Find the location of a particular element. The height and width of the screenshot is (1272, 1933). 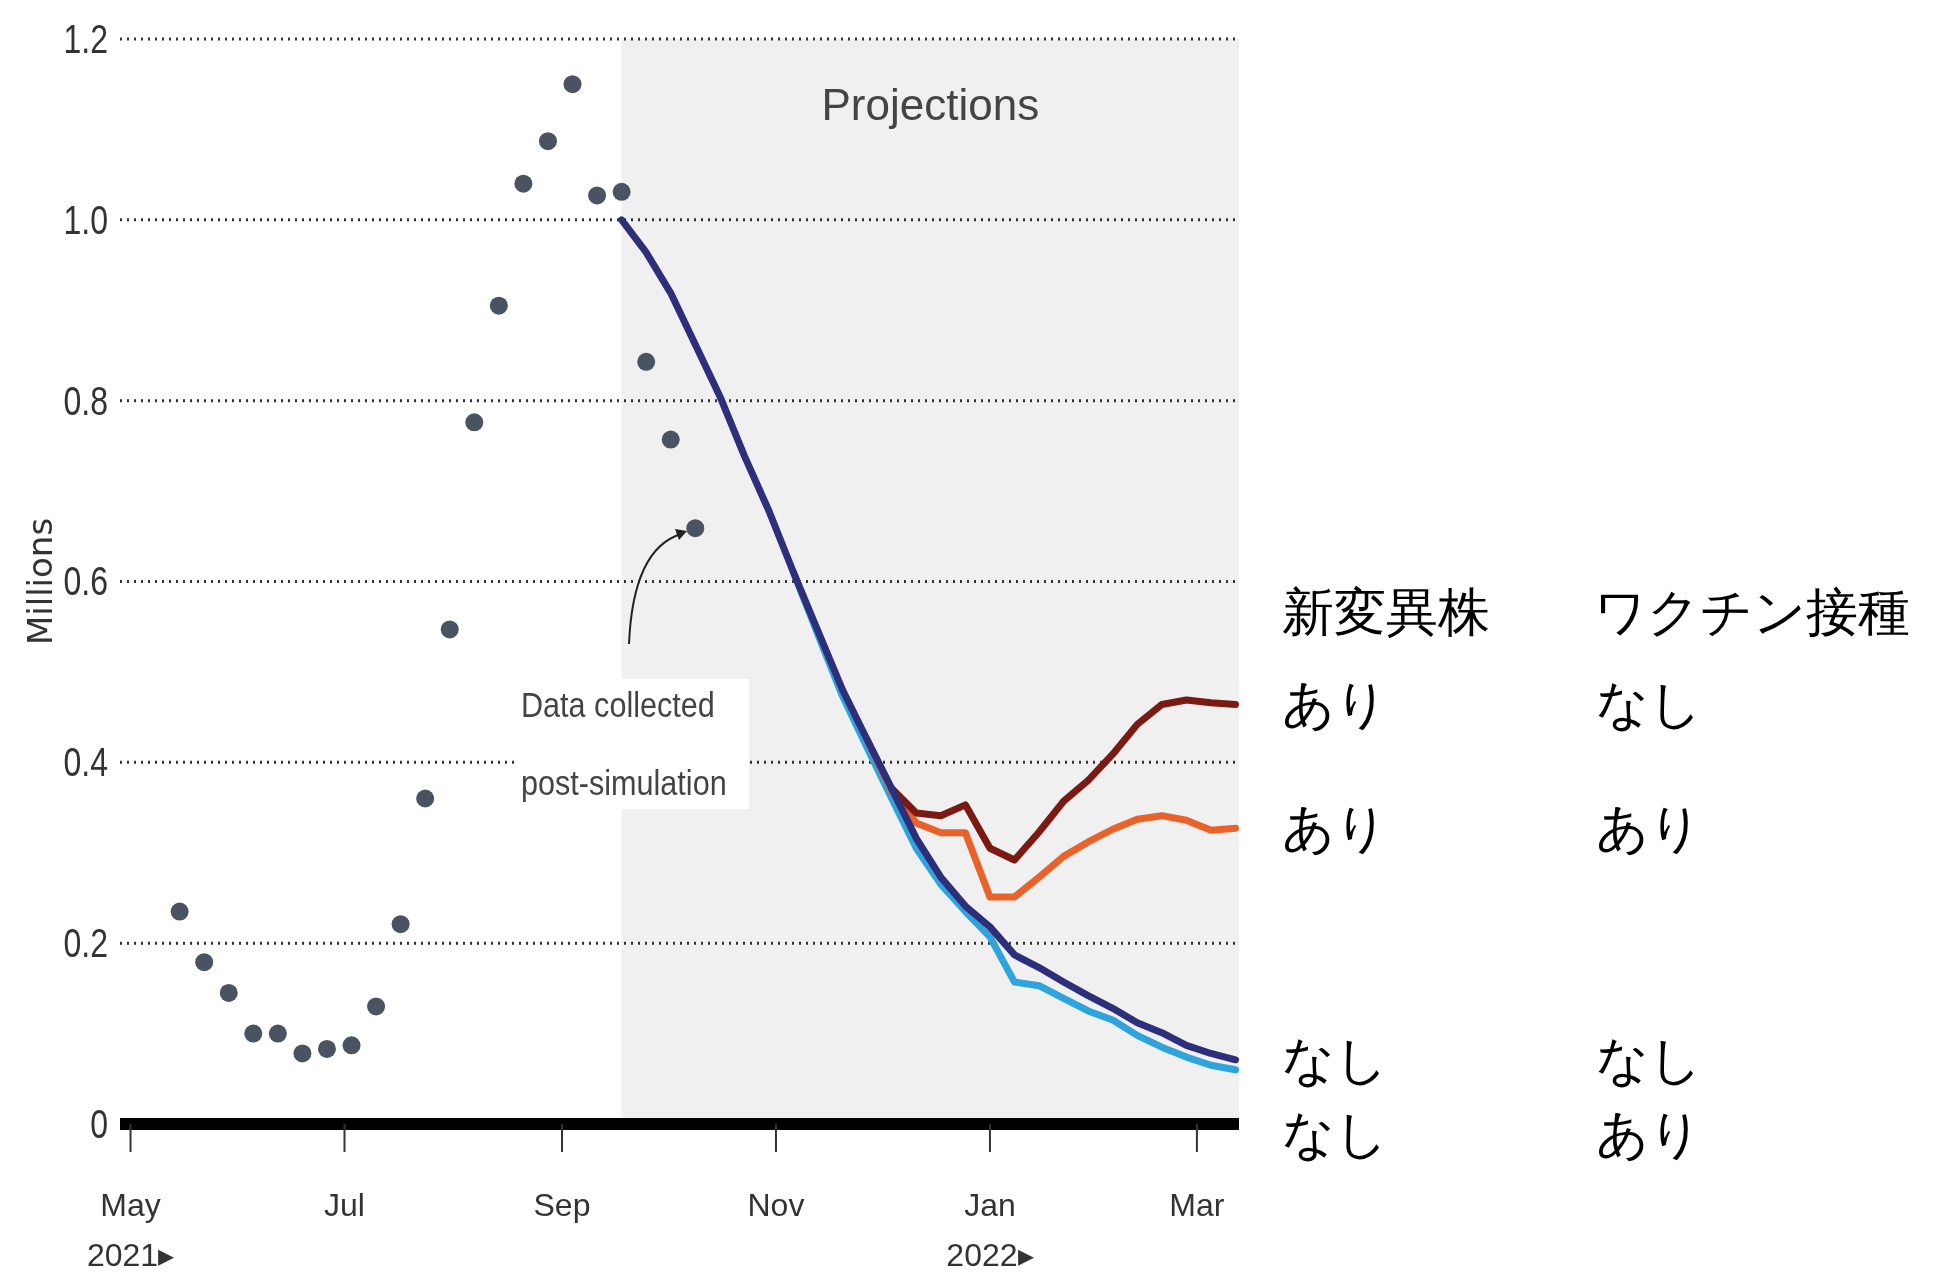

annotation: Data collected post-simulation is located at coordinates (624, 743).